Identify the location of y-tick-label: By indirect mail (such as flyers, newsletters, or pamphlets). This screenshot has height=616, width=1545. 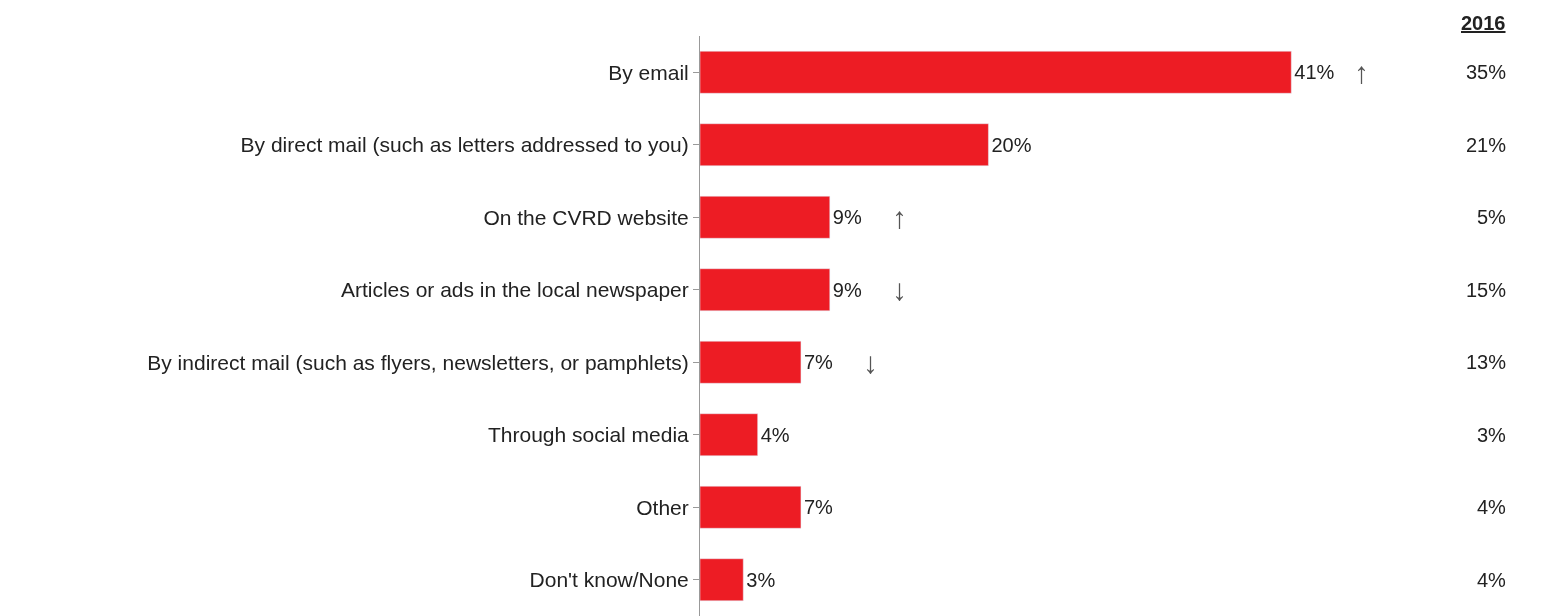
(418, 362).